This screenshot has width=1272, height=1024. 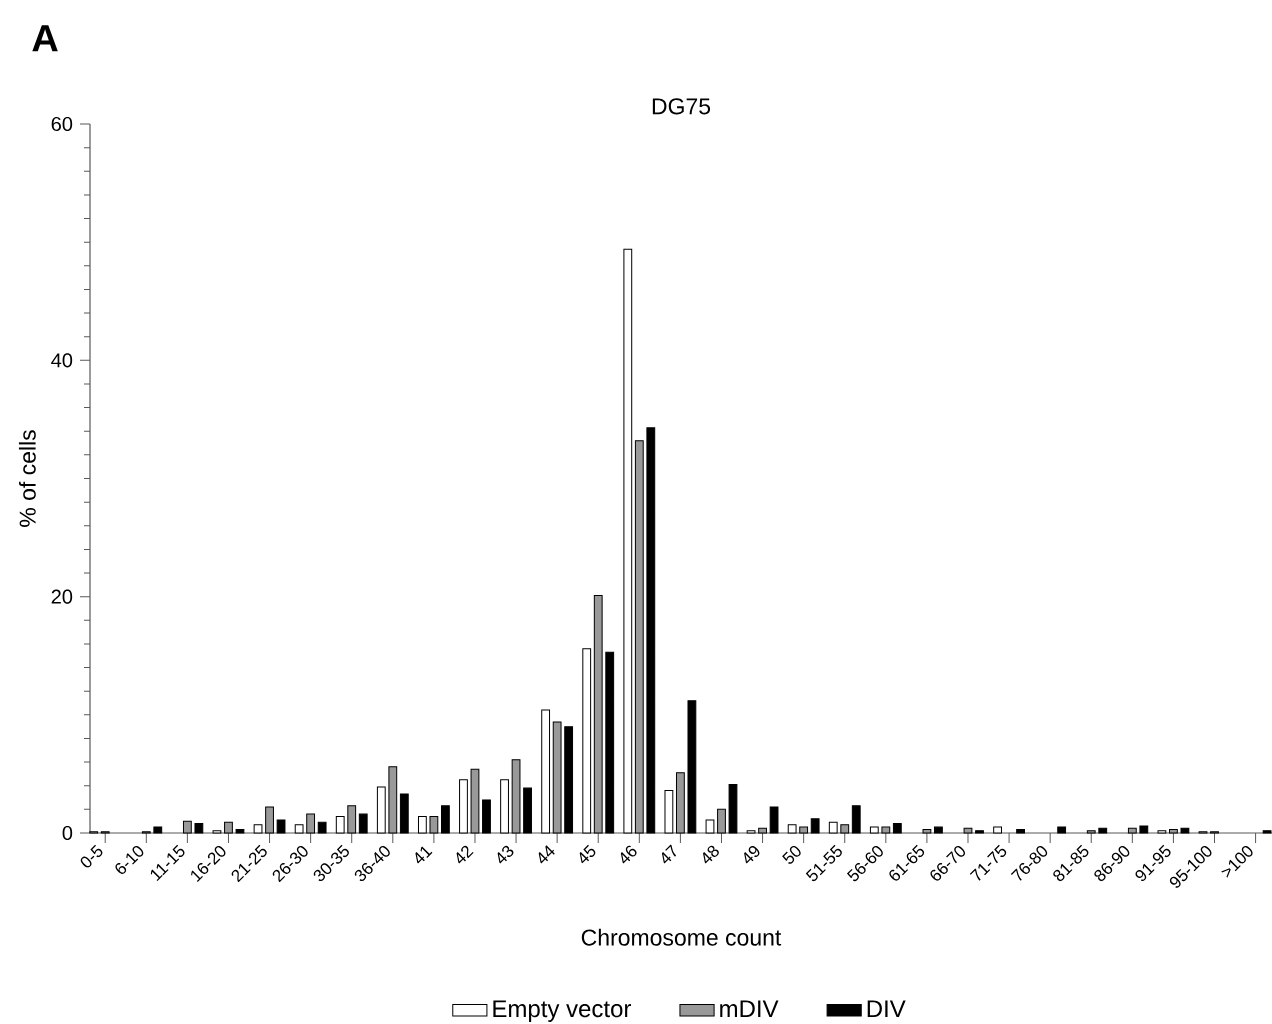 I want to click on y-tick-label: 0, so click(x=67, y=833).